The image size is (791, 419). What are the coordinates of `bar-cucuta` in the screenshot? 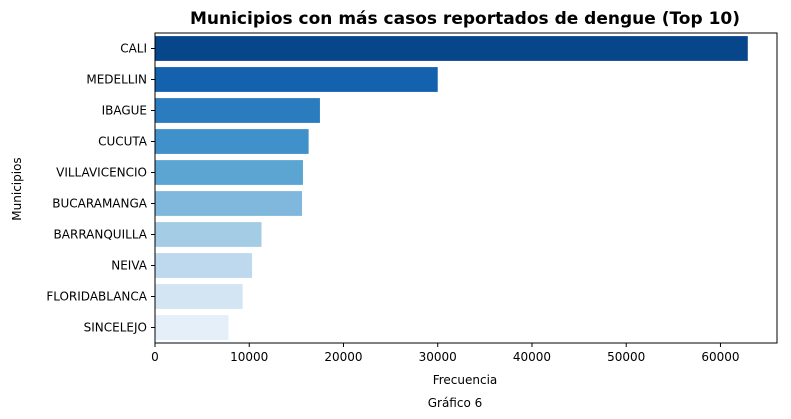 It's located at (232, 141).